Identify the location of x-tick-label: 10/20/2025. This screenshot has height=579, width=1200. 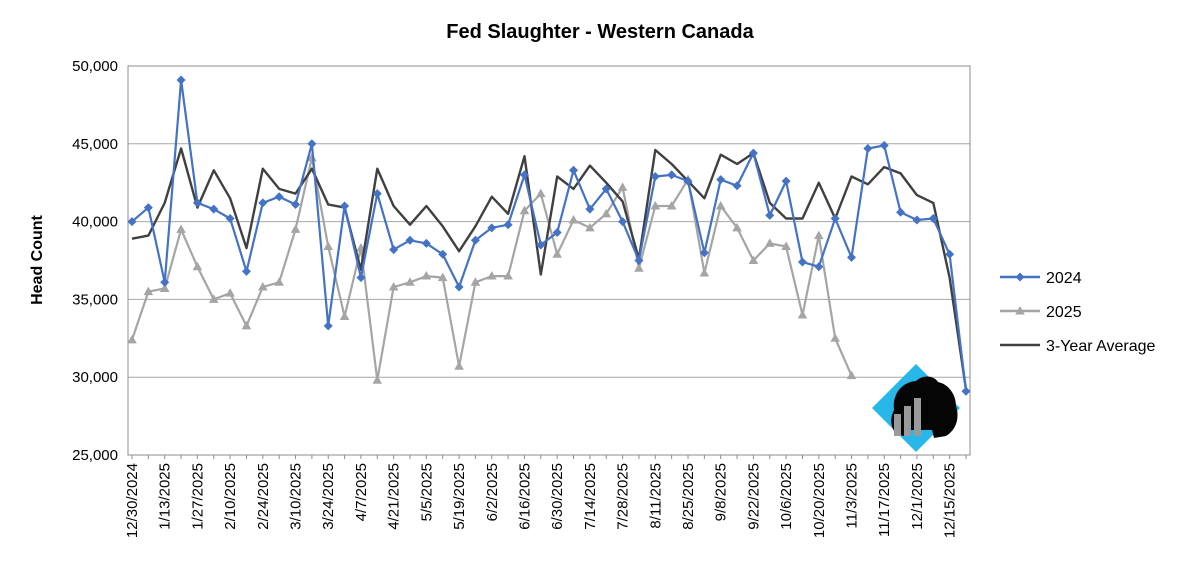
(819, 500).